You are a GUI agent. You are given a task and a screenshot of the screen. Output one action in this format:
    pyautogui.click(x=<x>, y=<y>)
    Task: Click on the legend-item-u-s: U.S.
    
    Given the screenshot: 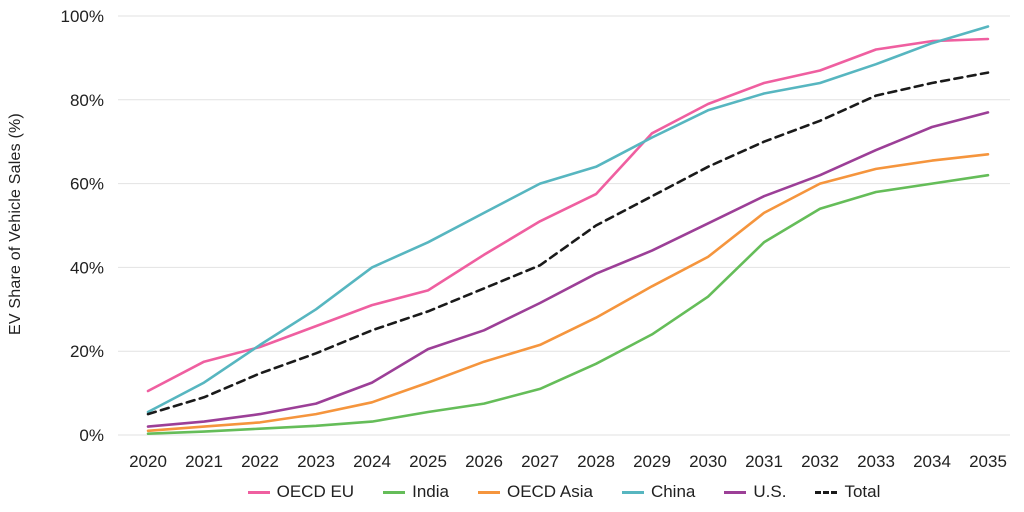 What is the action you would take?
    pyautogui.click(x=755, y=492)
    